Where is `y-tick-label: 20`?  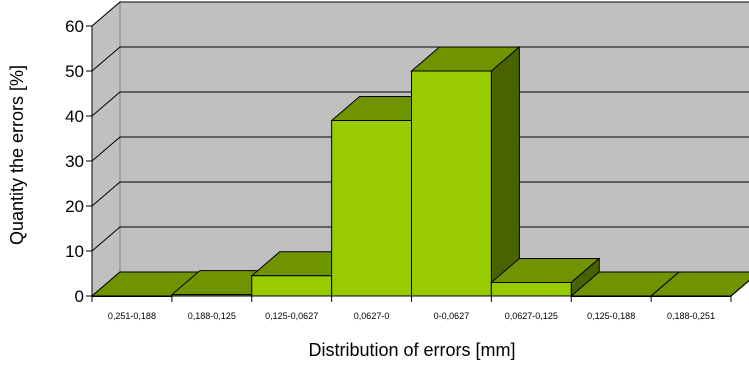
y-tick-label: 20 is located at coordinates (74, 206).